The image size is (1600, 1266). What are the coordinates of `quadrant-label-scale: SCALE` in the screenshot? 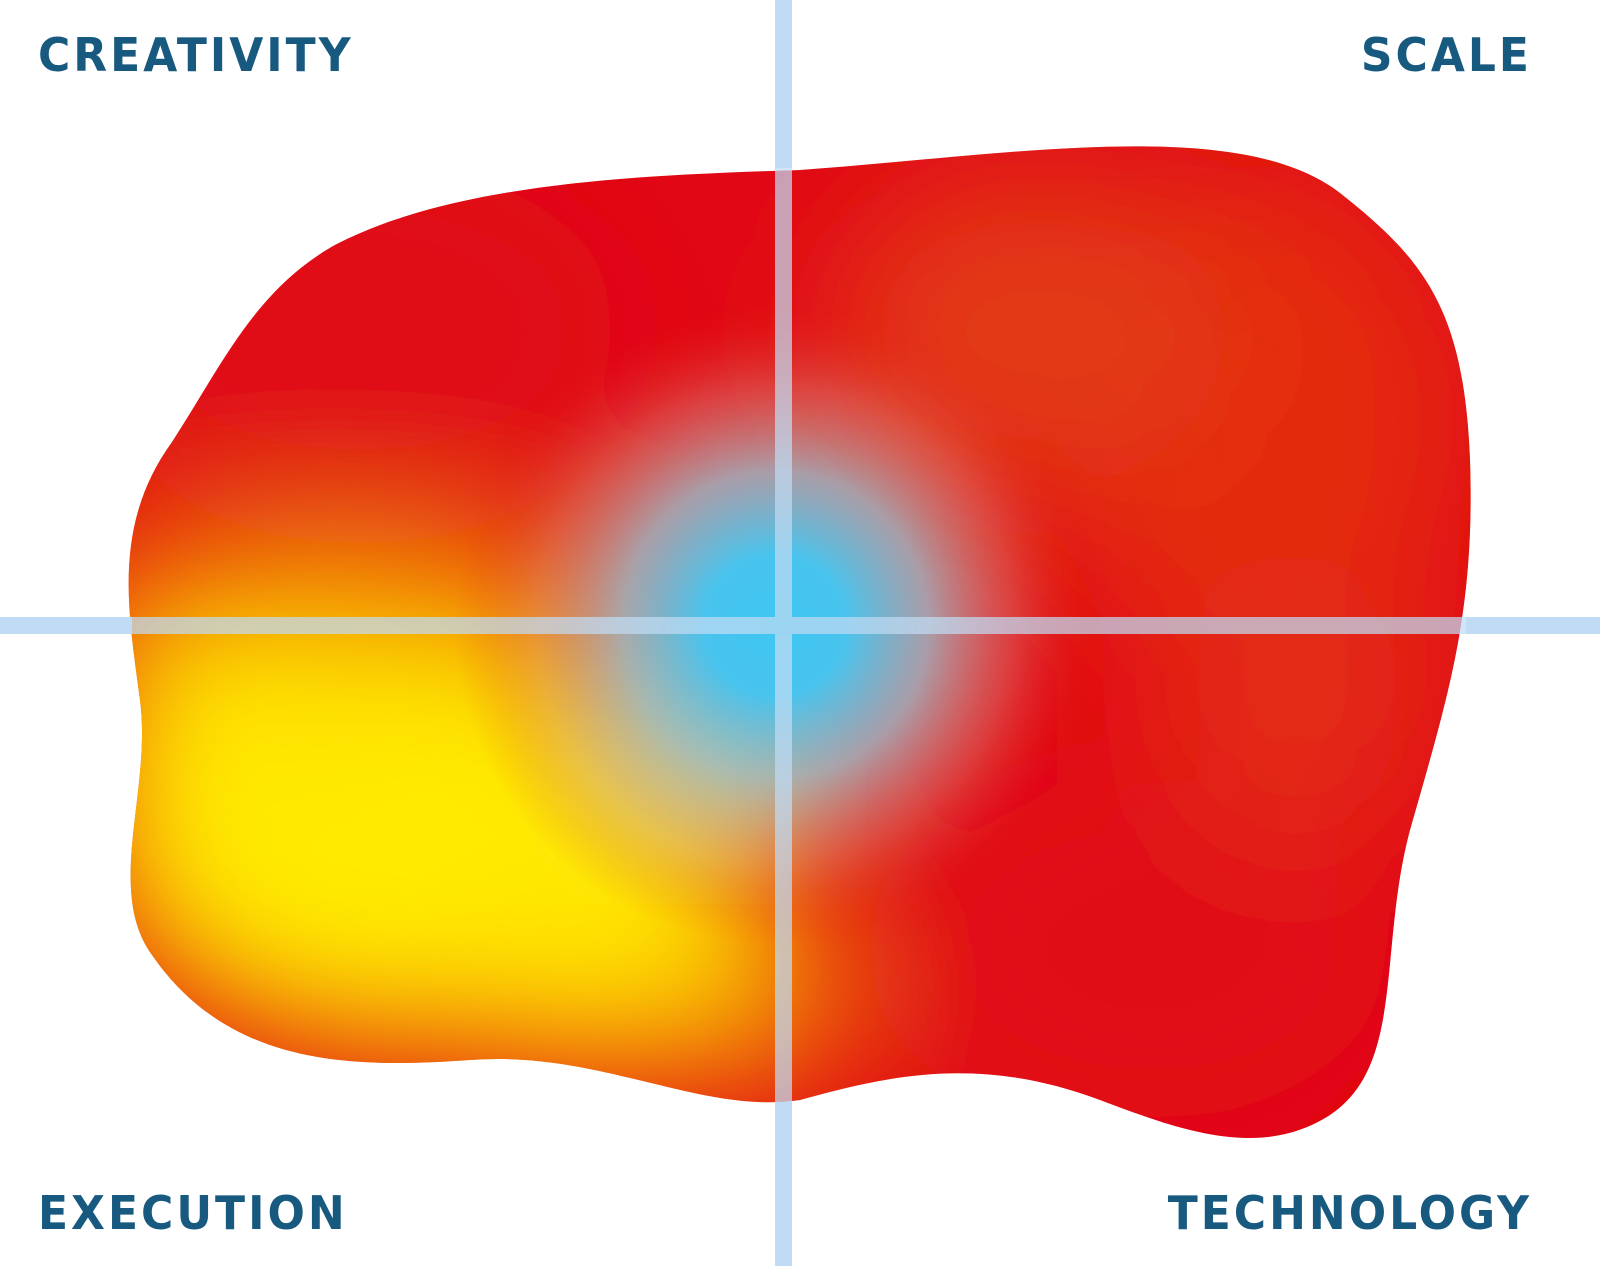 It's located at (1446, 55).